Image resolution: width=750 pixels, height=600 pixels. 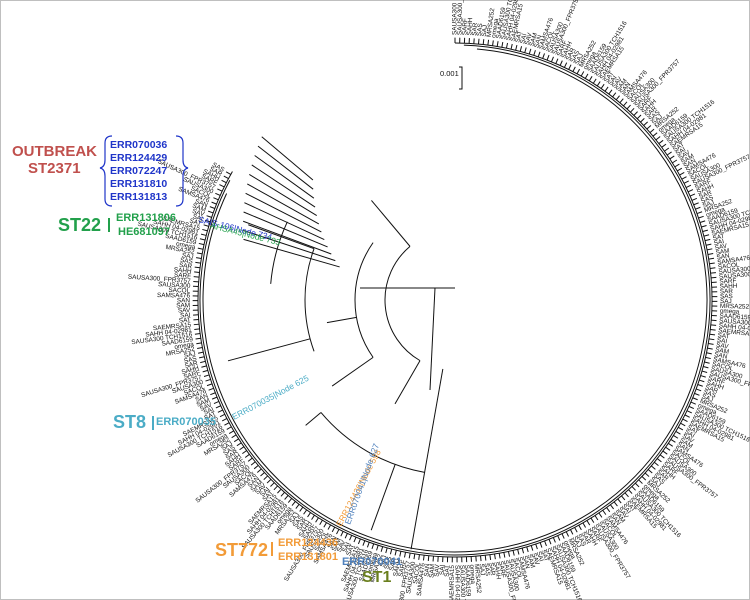 I want to click on tip-label: SAAD6159, so click(x=177, y=342).